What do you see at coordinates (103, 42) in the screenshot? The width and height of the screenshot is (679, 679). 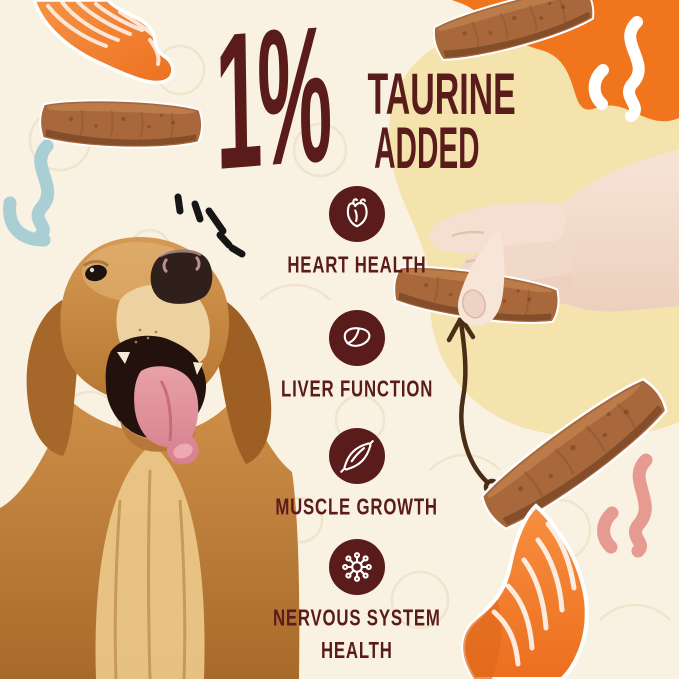 I see `salmon-slice-top-left` at bounding box center [103, 42].